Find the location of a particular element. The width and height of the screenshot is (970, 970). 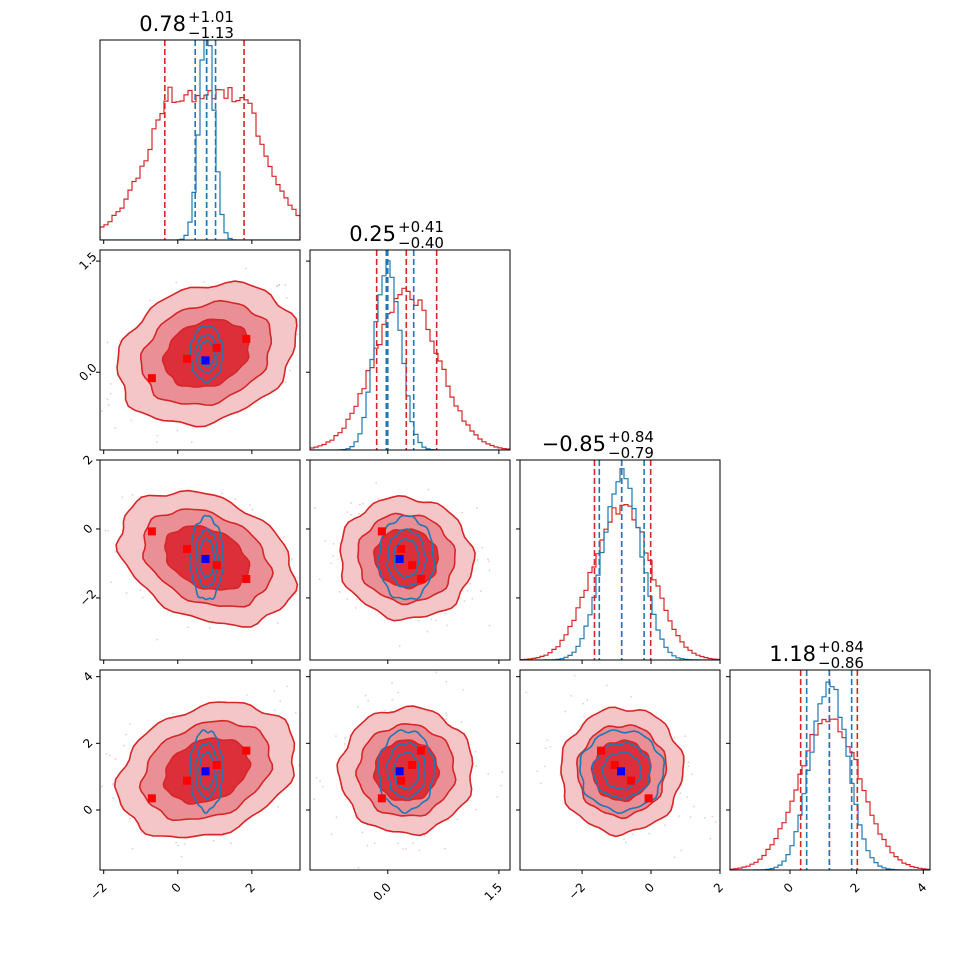

blue-histogram is located at coordinates (620, 564).